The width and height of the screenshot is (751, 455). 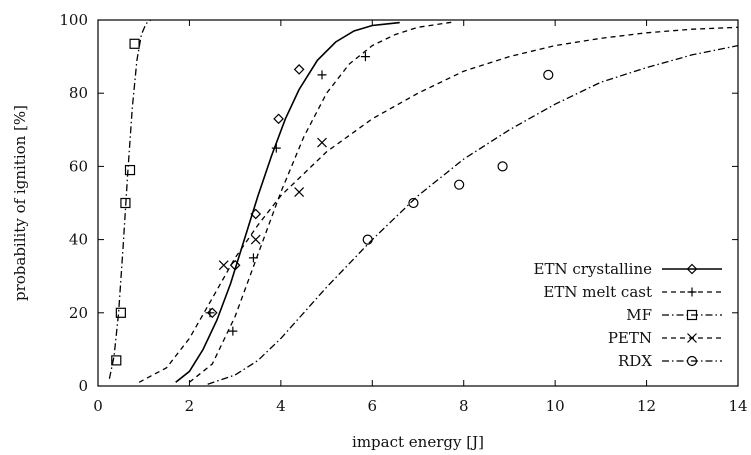 I want to click on legend-marker-etn-crystalline, so click(x=692, y=269).